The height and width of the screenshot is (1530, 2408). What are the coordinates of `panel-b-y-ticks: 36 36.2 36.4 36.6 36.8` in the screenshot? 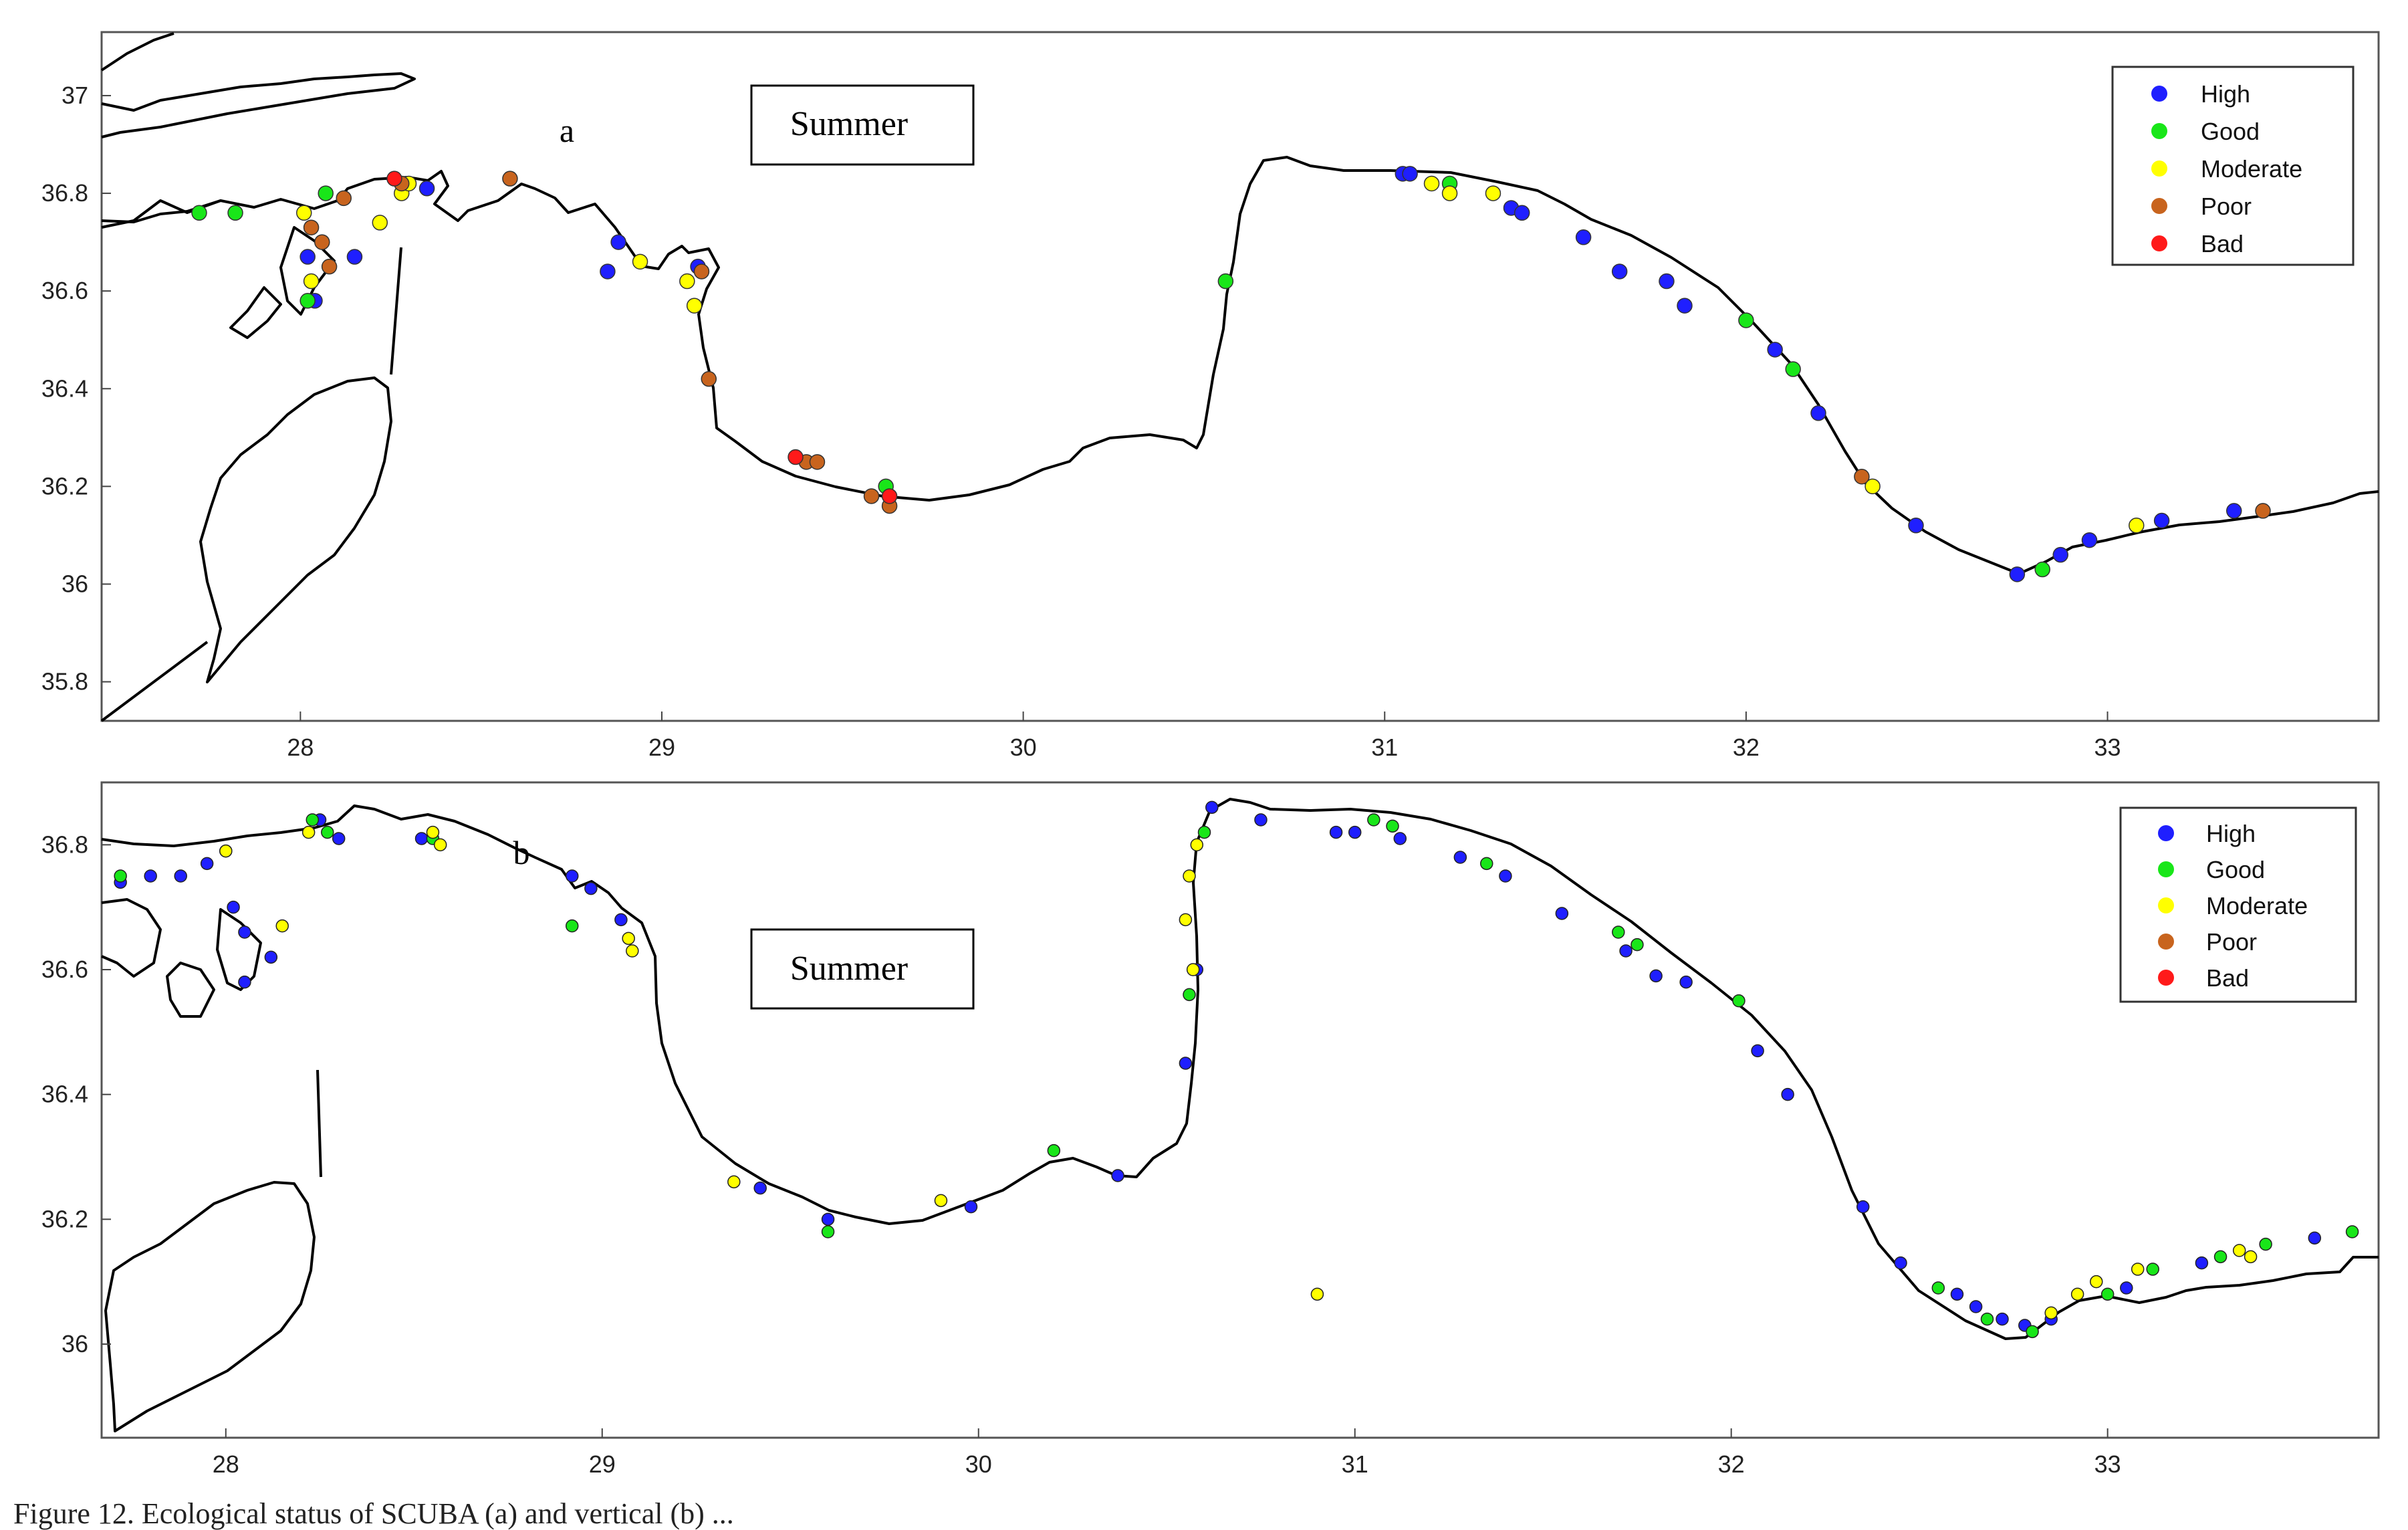 It's located at (76, 1094).